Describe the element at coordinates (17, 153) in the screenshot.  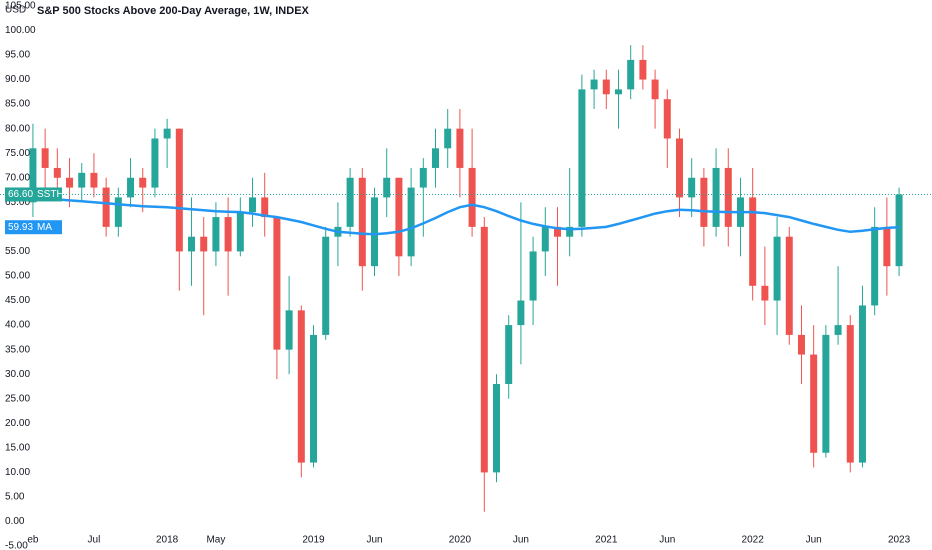
I see `y-tick-label: 75.00` at that location.